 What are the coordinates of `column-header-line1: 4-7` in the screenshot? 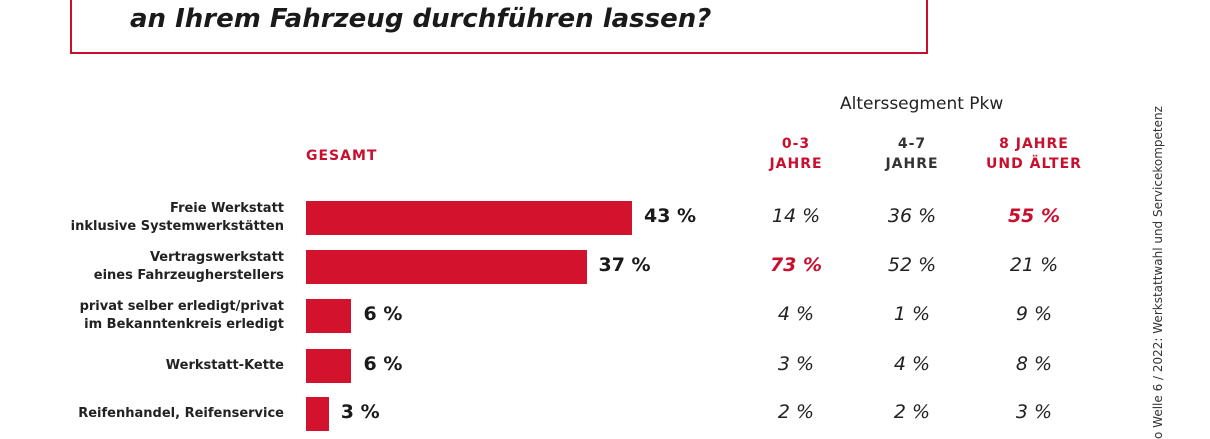 It's located at (912, 144).